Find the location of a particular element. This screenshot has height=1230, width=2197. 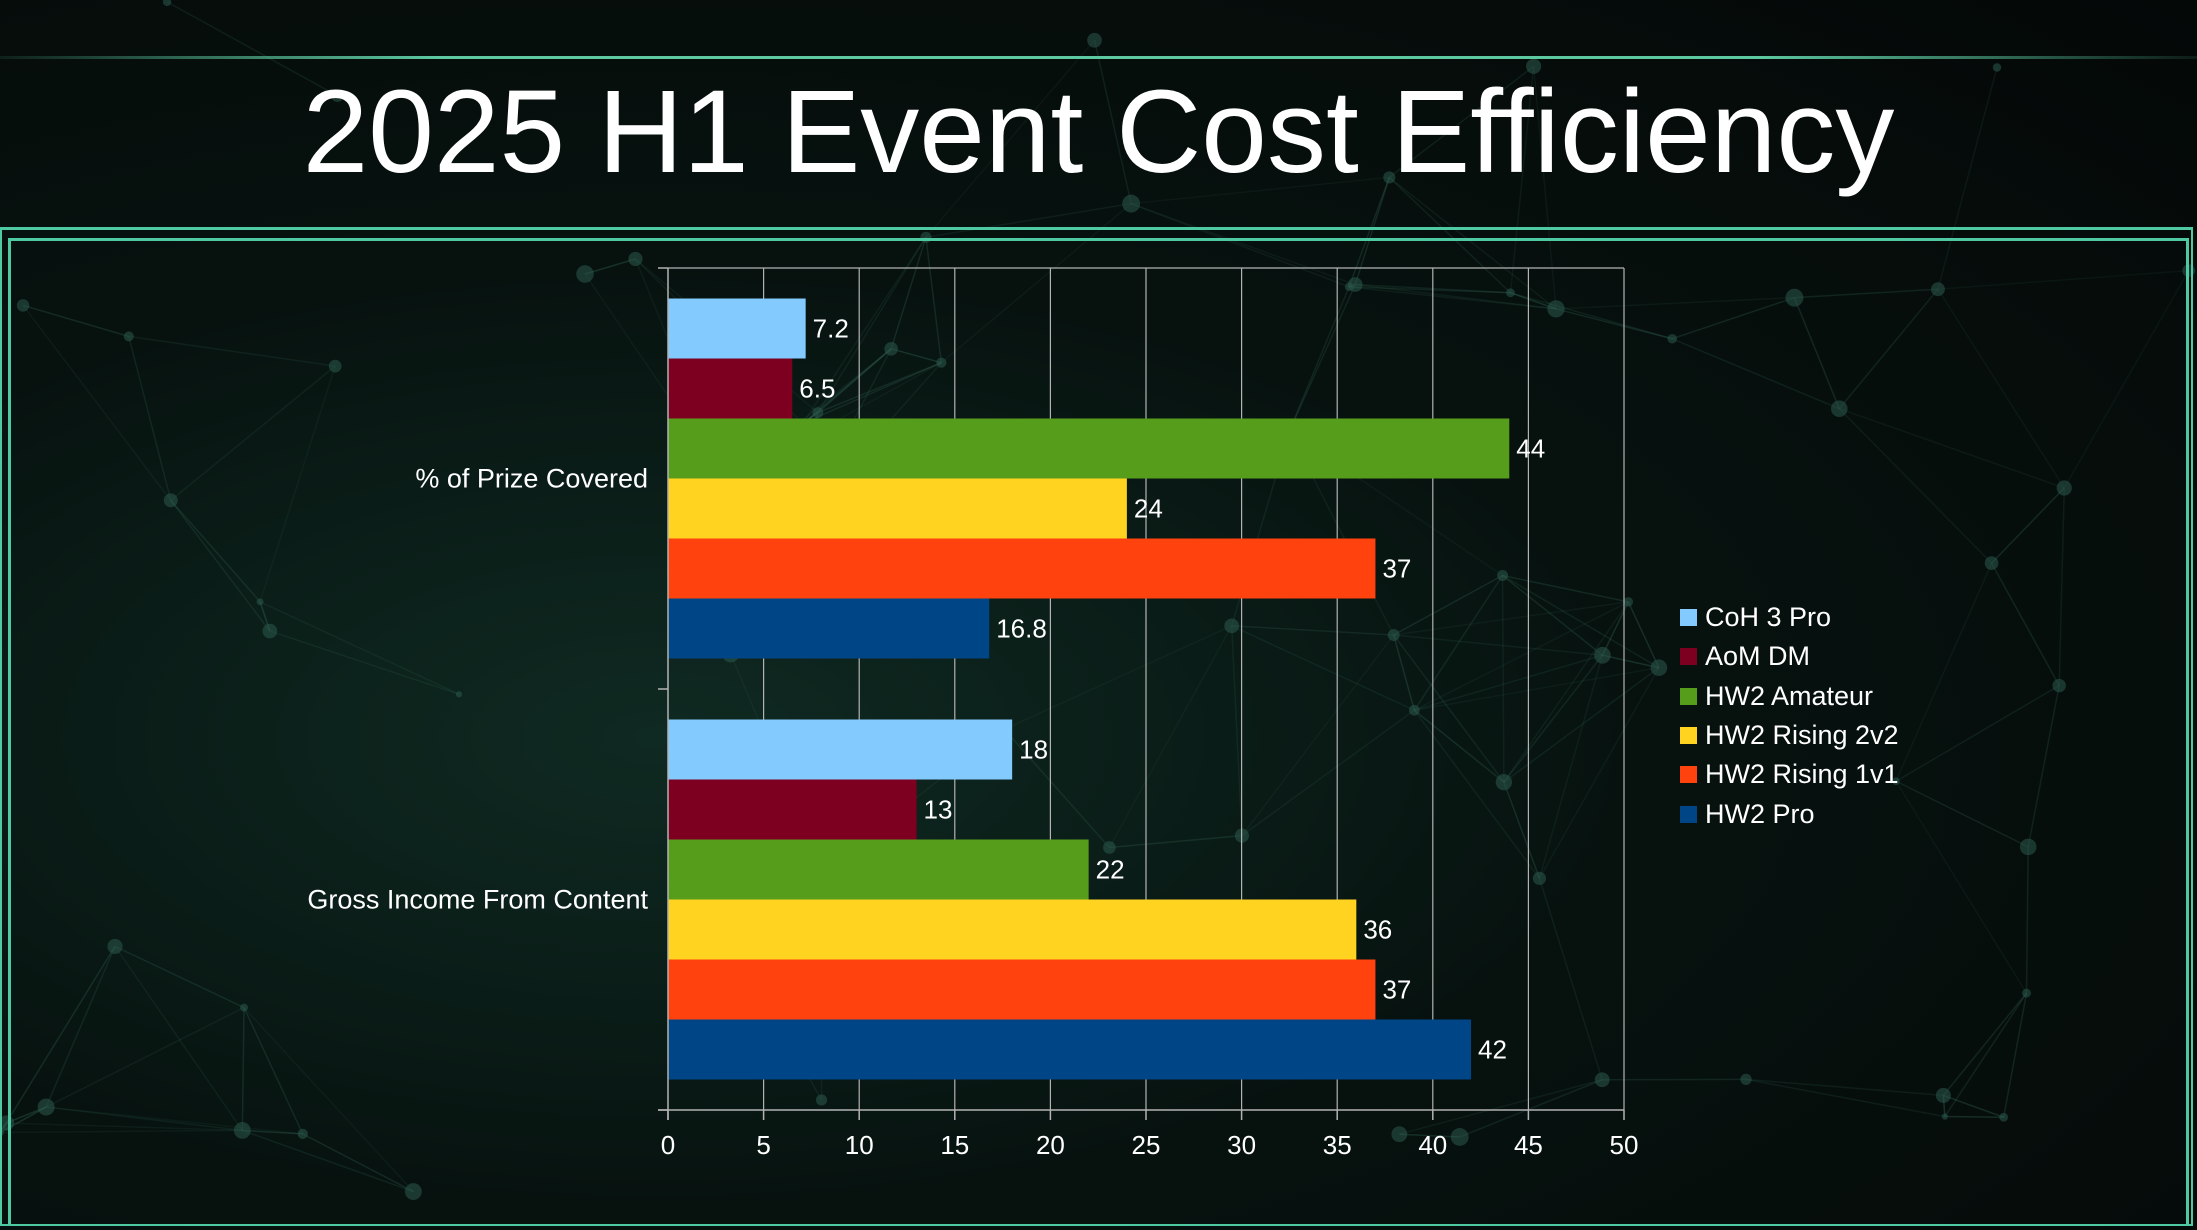

data-label: 36 is located at coordinates (1377, 930).